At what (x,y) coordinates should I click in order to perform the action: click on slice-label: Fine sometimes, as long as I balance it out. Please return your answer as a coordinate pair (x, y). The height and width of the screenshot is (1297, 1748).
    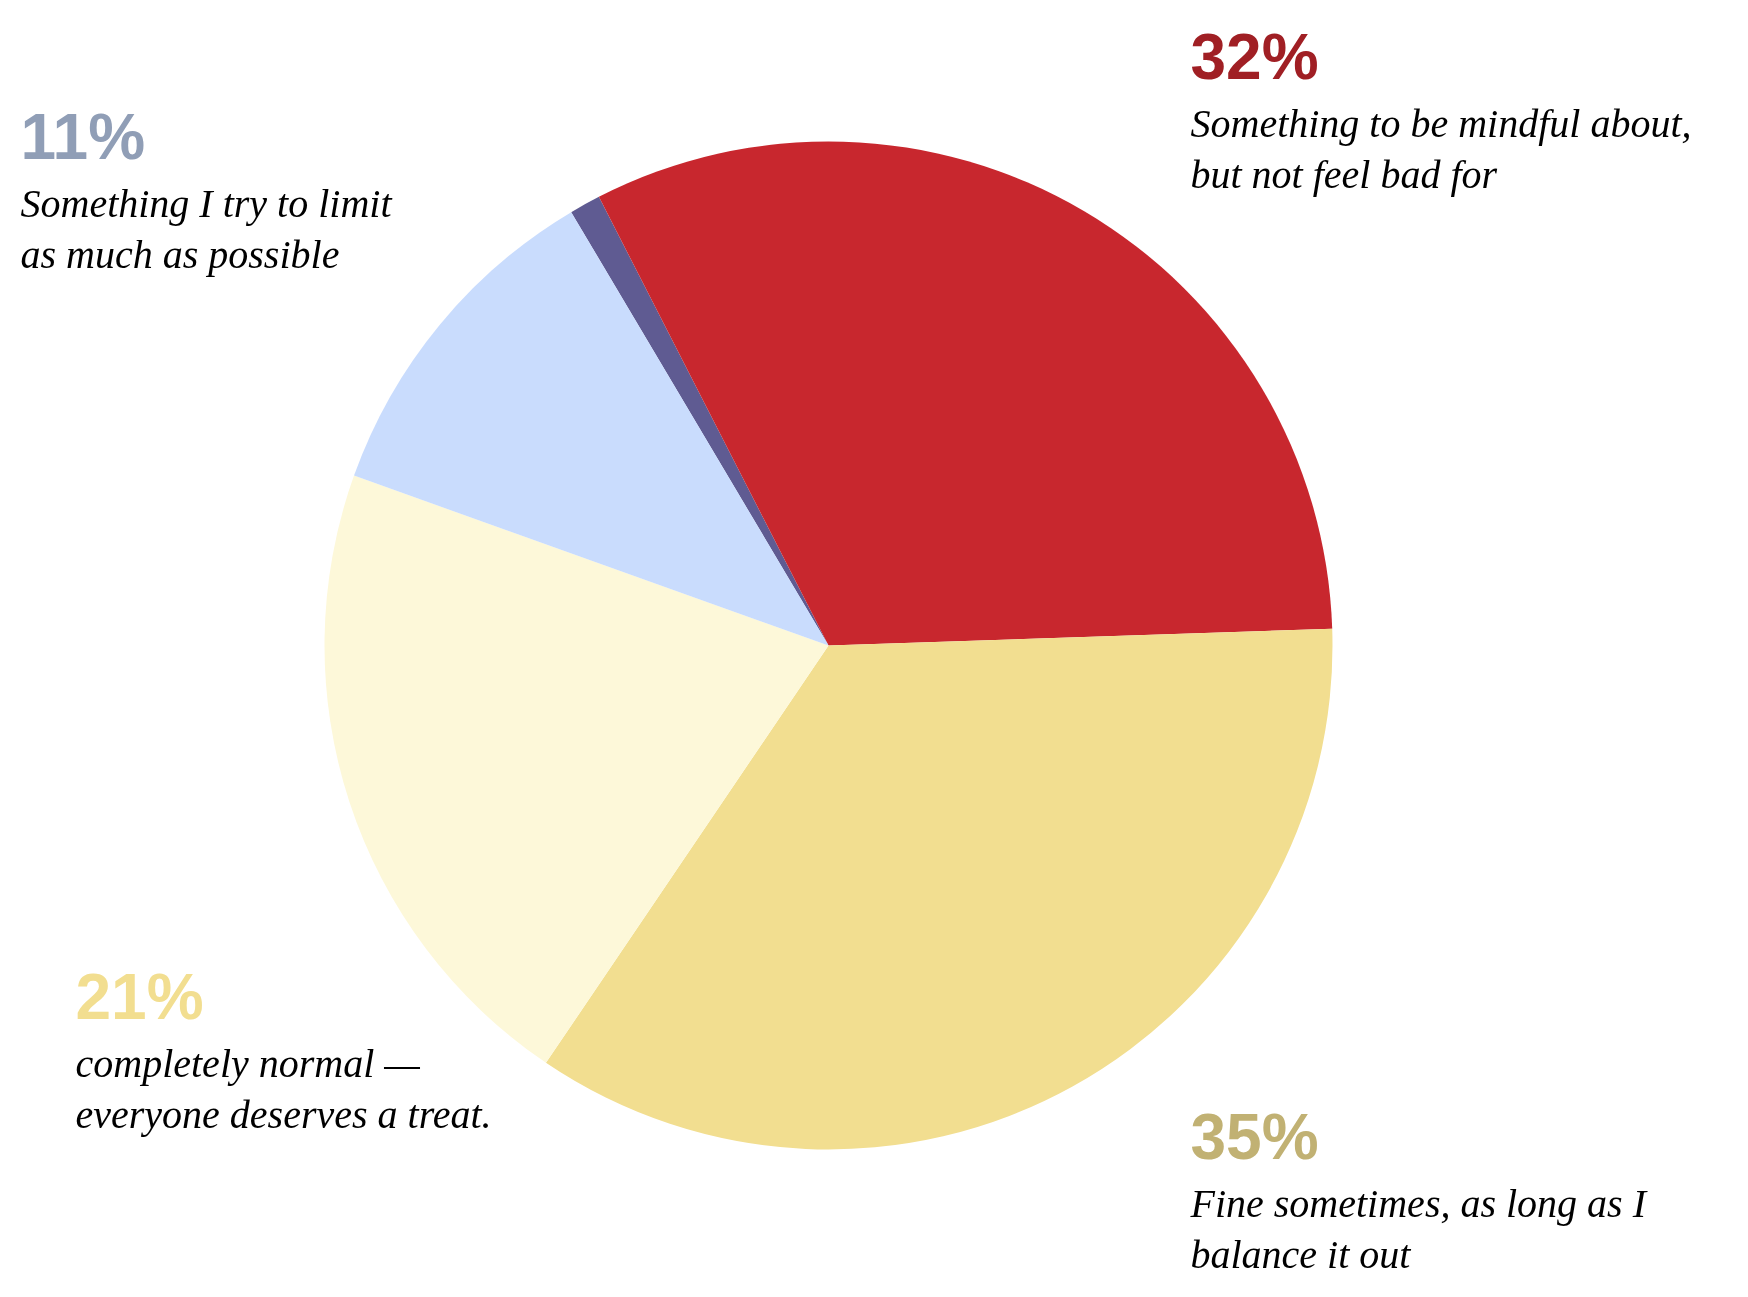
    Looking at the image, I should click on (1418, 1229).